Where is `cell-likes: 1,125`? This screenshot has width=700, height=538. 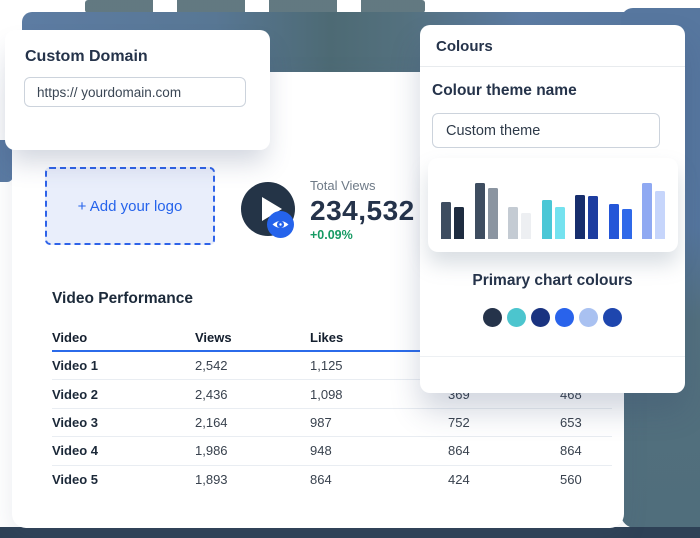 cell-likes: 1,125 is located at coordinates (326, 366).